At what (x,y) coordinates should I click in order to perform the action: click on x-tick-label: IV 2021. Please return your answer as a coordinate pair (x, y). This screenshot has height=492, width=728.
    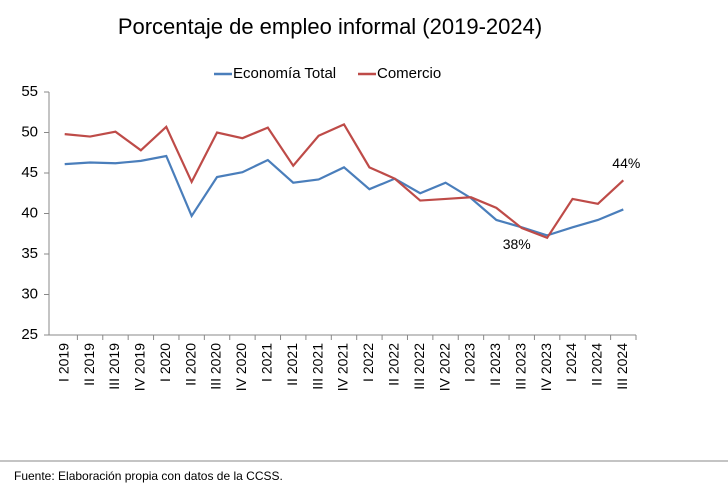
    Looking at the image, I should click on (343, 367).